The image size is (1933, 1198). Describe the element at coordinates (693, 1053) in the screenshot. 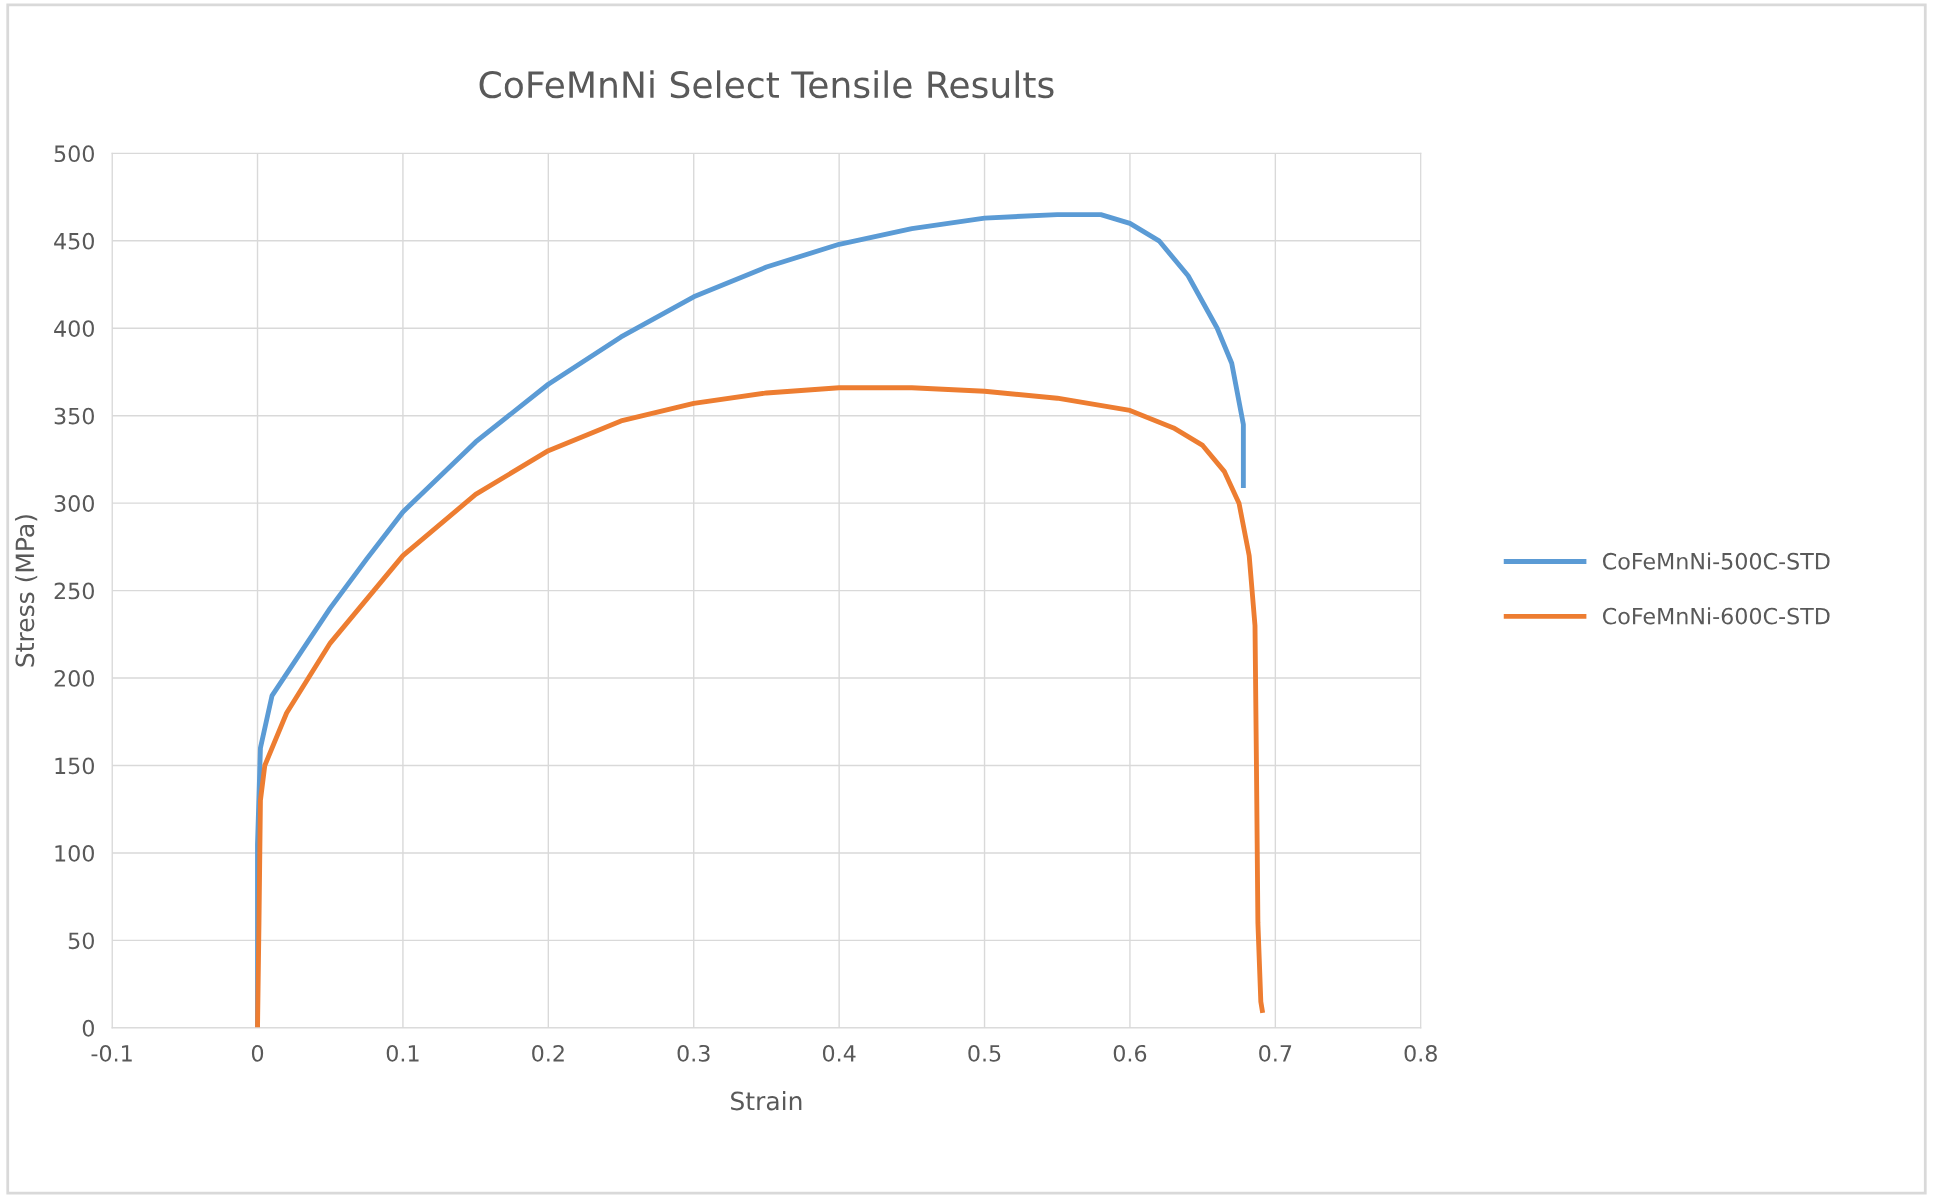

I see `x-tick-label: 0.3` at that location.